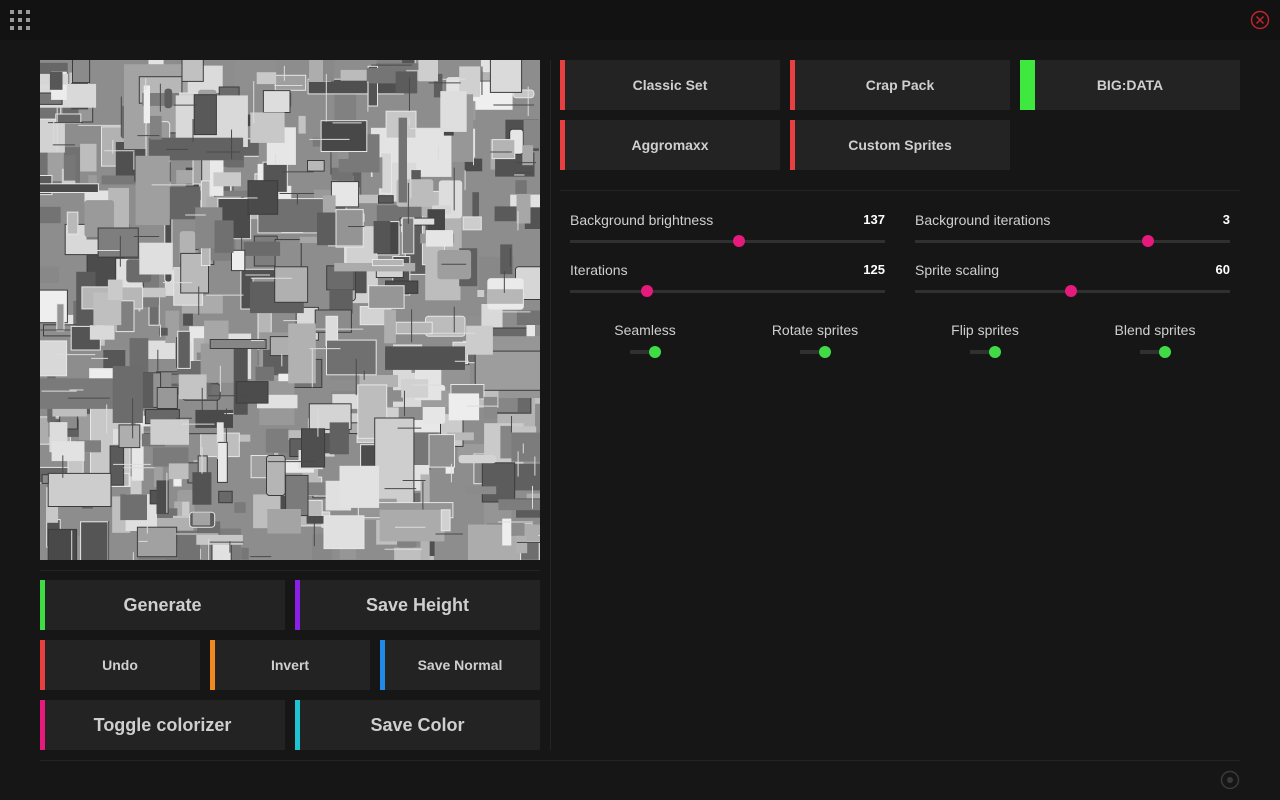 This screenshot has height=800, width=1280. I want to click on grid-menu-icon, so click(20, 20).